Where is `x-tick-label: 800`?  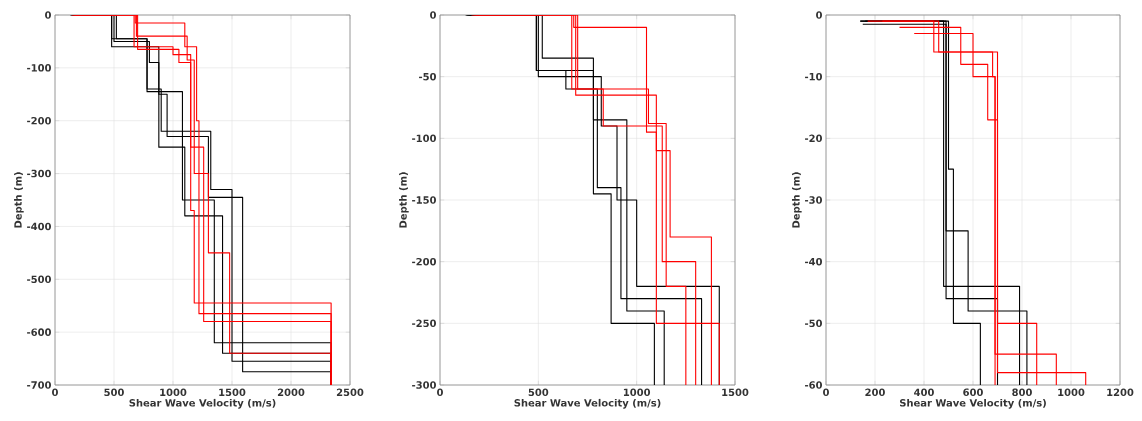
x-tick-label: 800 is located at coordinates (1022, 392).